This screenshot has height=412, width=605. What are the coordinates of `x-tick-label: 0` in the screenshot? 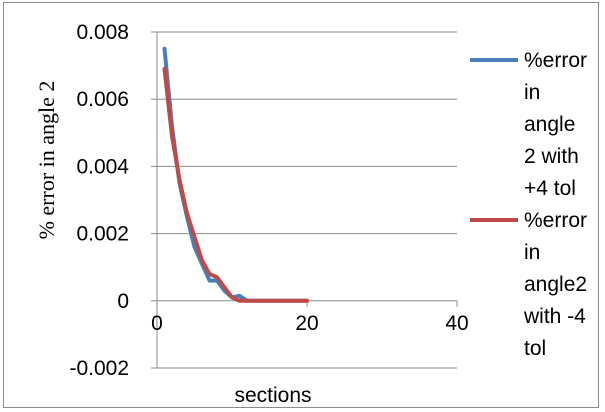 It's located at (157, 323).